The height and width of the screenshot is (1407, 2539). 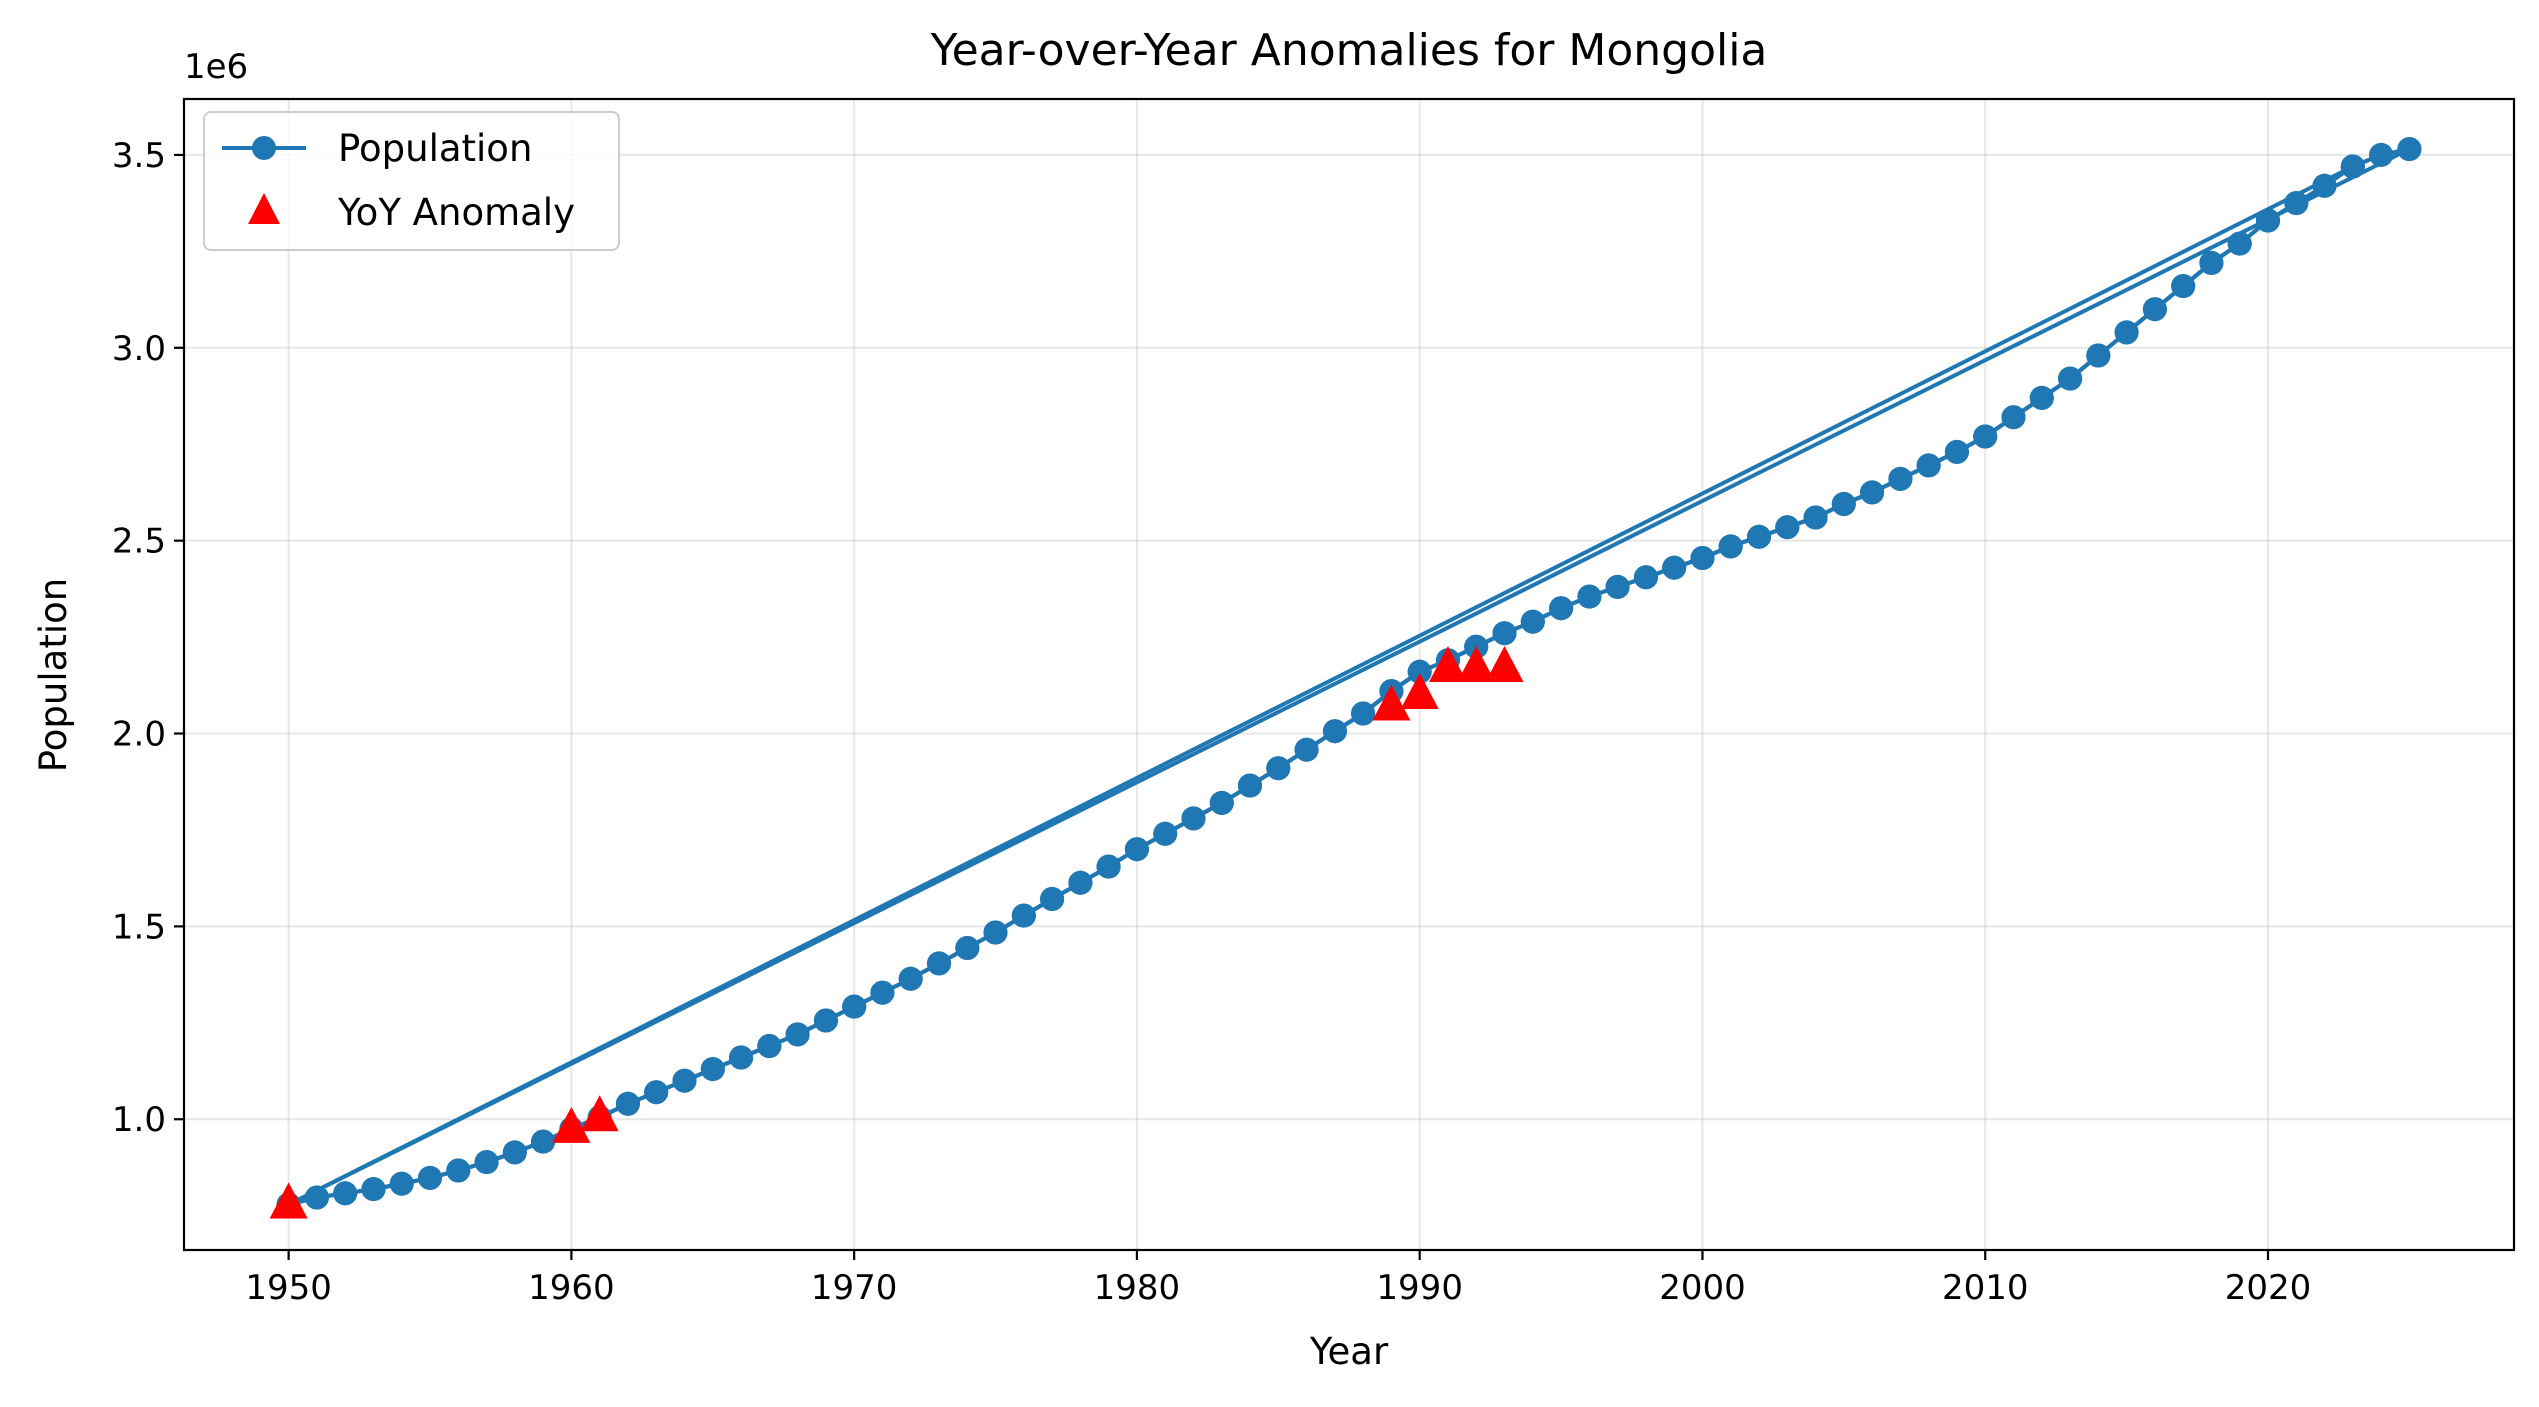 What do you see at coordinates (1278, 1279) in the screenshot?
I see `x-axis: 1950 1960 1970 1980 1990 2000 2010 2020` at bounding box center [1278, 1279].